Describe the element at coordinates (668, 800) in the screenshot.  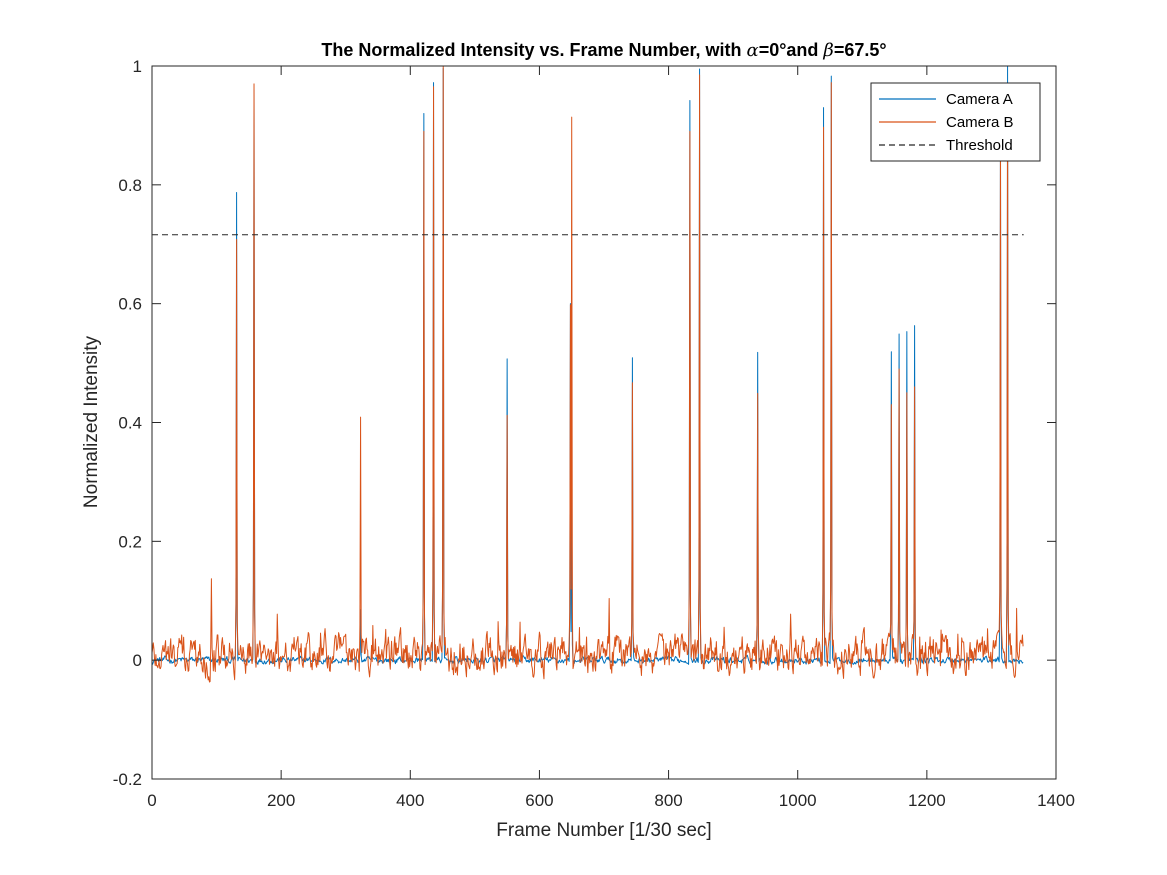
I see `x-tick-label: 800` at that location.